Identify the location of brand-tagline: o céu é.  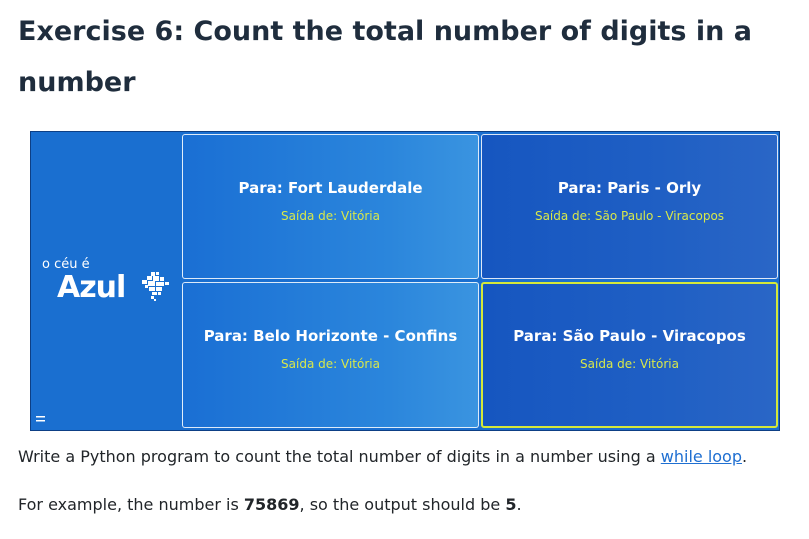
(66, 264).